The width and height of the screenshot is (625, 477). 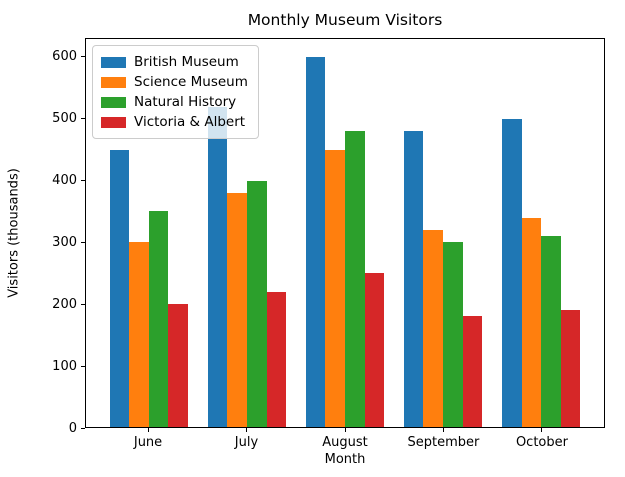 What do you see at coordinates (256, 303) in the screenshot?
I see `bar-july-natural-history` at bounding box center [256, 303].